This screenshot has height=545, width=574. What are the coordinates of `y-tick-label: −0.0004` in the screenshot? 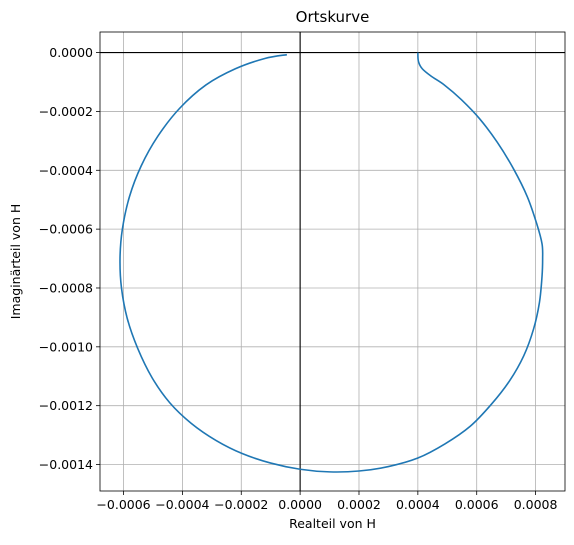 It's located at (66, 170).